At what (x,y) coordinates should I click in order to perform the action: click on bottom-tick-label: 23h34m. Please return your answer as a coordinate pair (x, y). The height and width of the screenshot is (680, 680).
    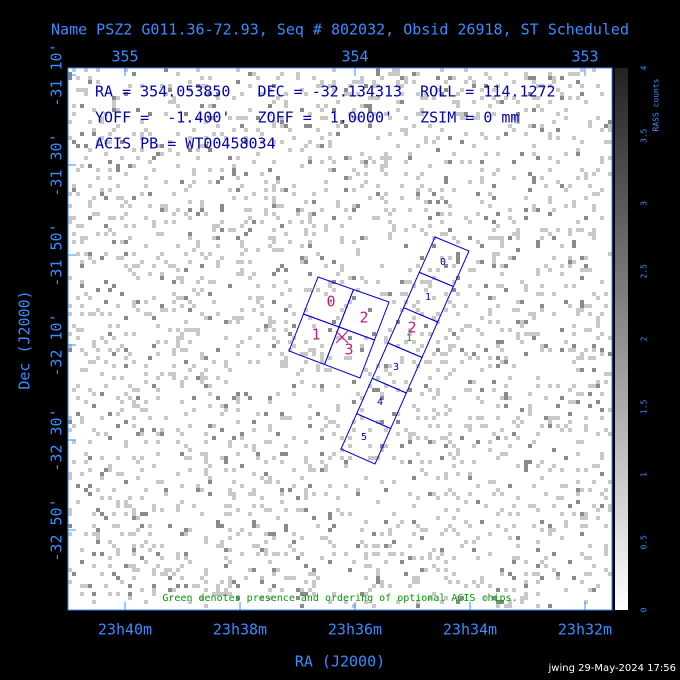
    Looking at the image, I should click on (470, 630).